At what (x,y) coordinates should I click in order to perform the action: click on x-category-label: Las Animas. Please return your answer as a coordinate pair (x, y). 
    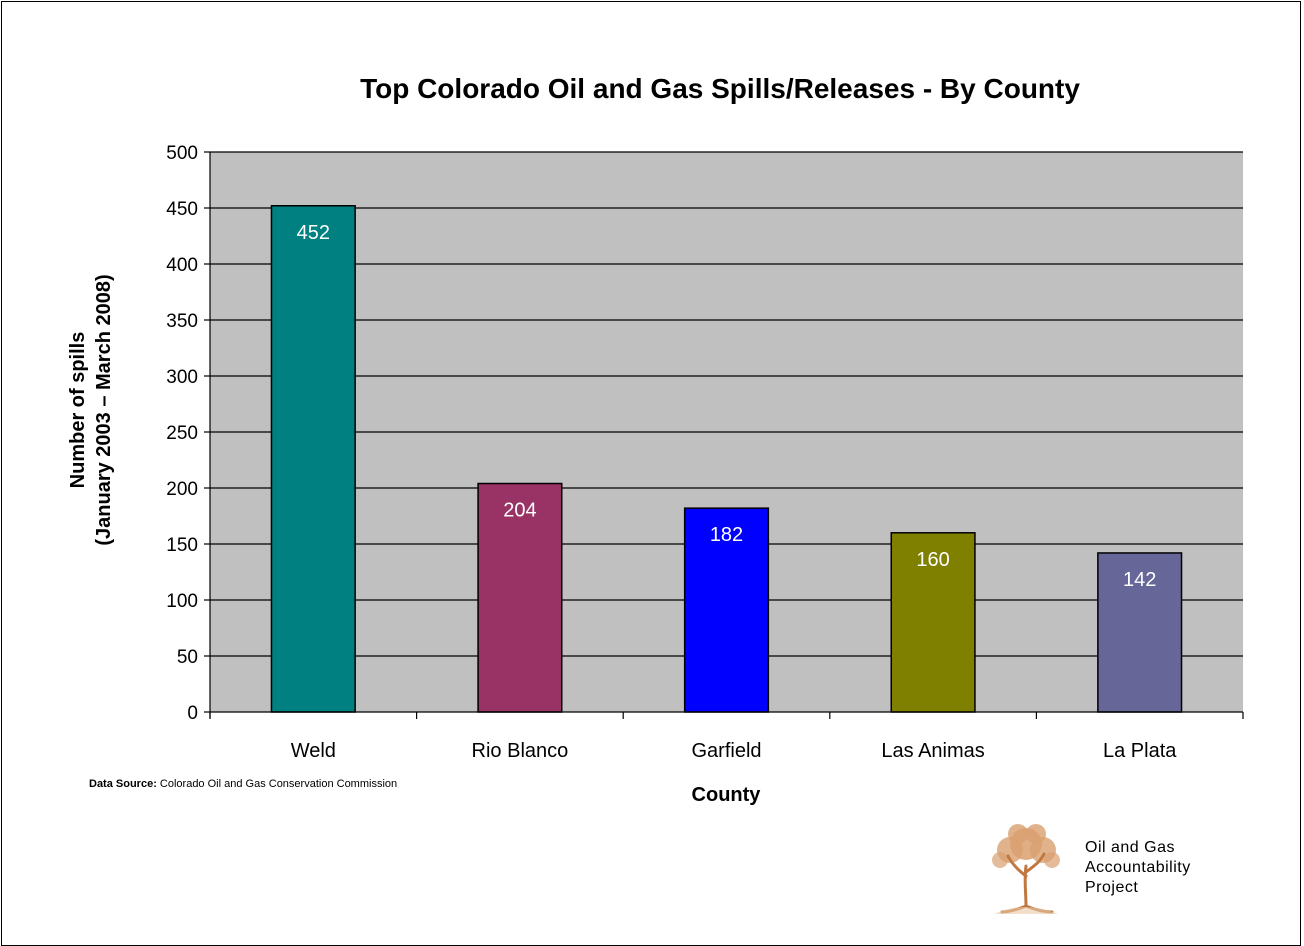
    Looking at the image, I should click on (932, 751).